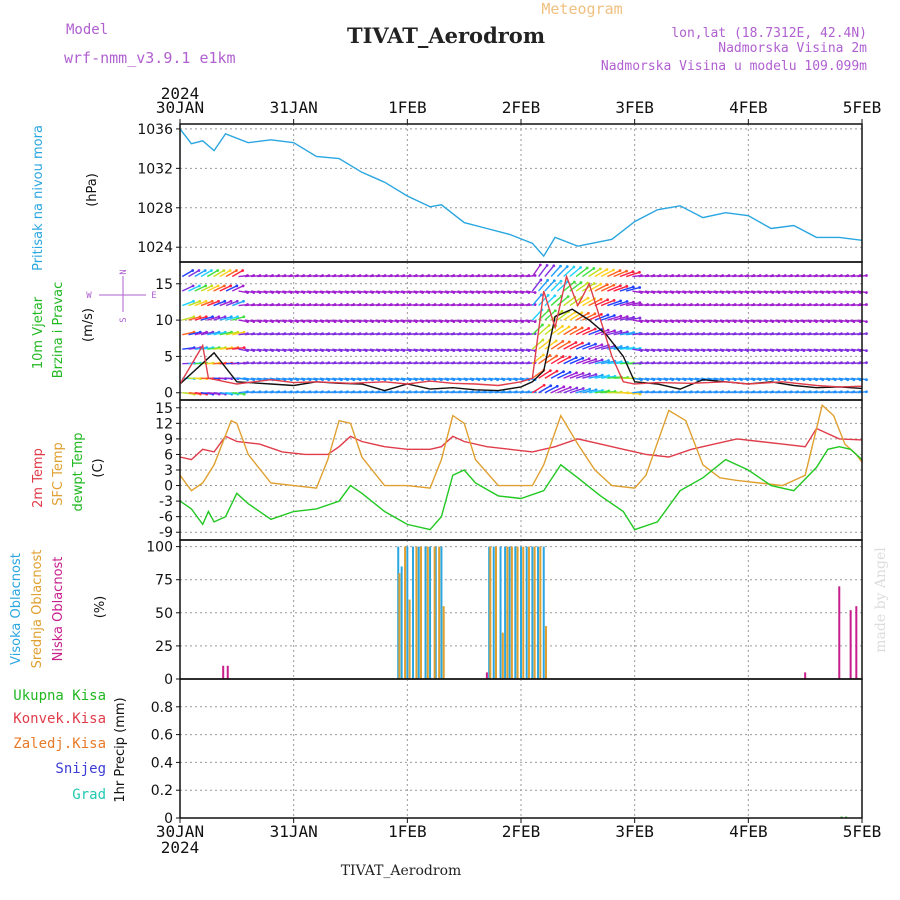  I want to click on watermark: made by Angel, so click(881, 600).